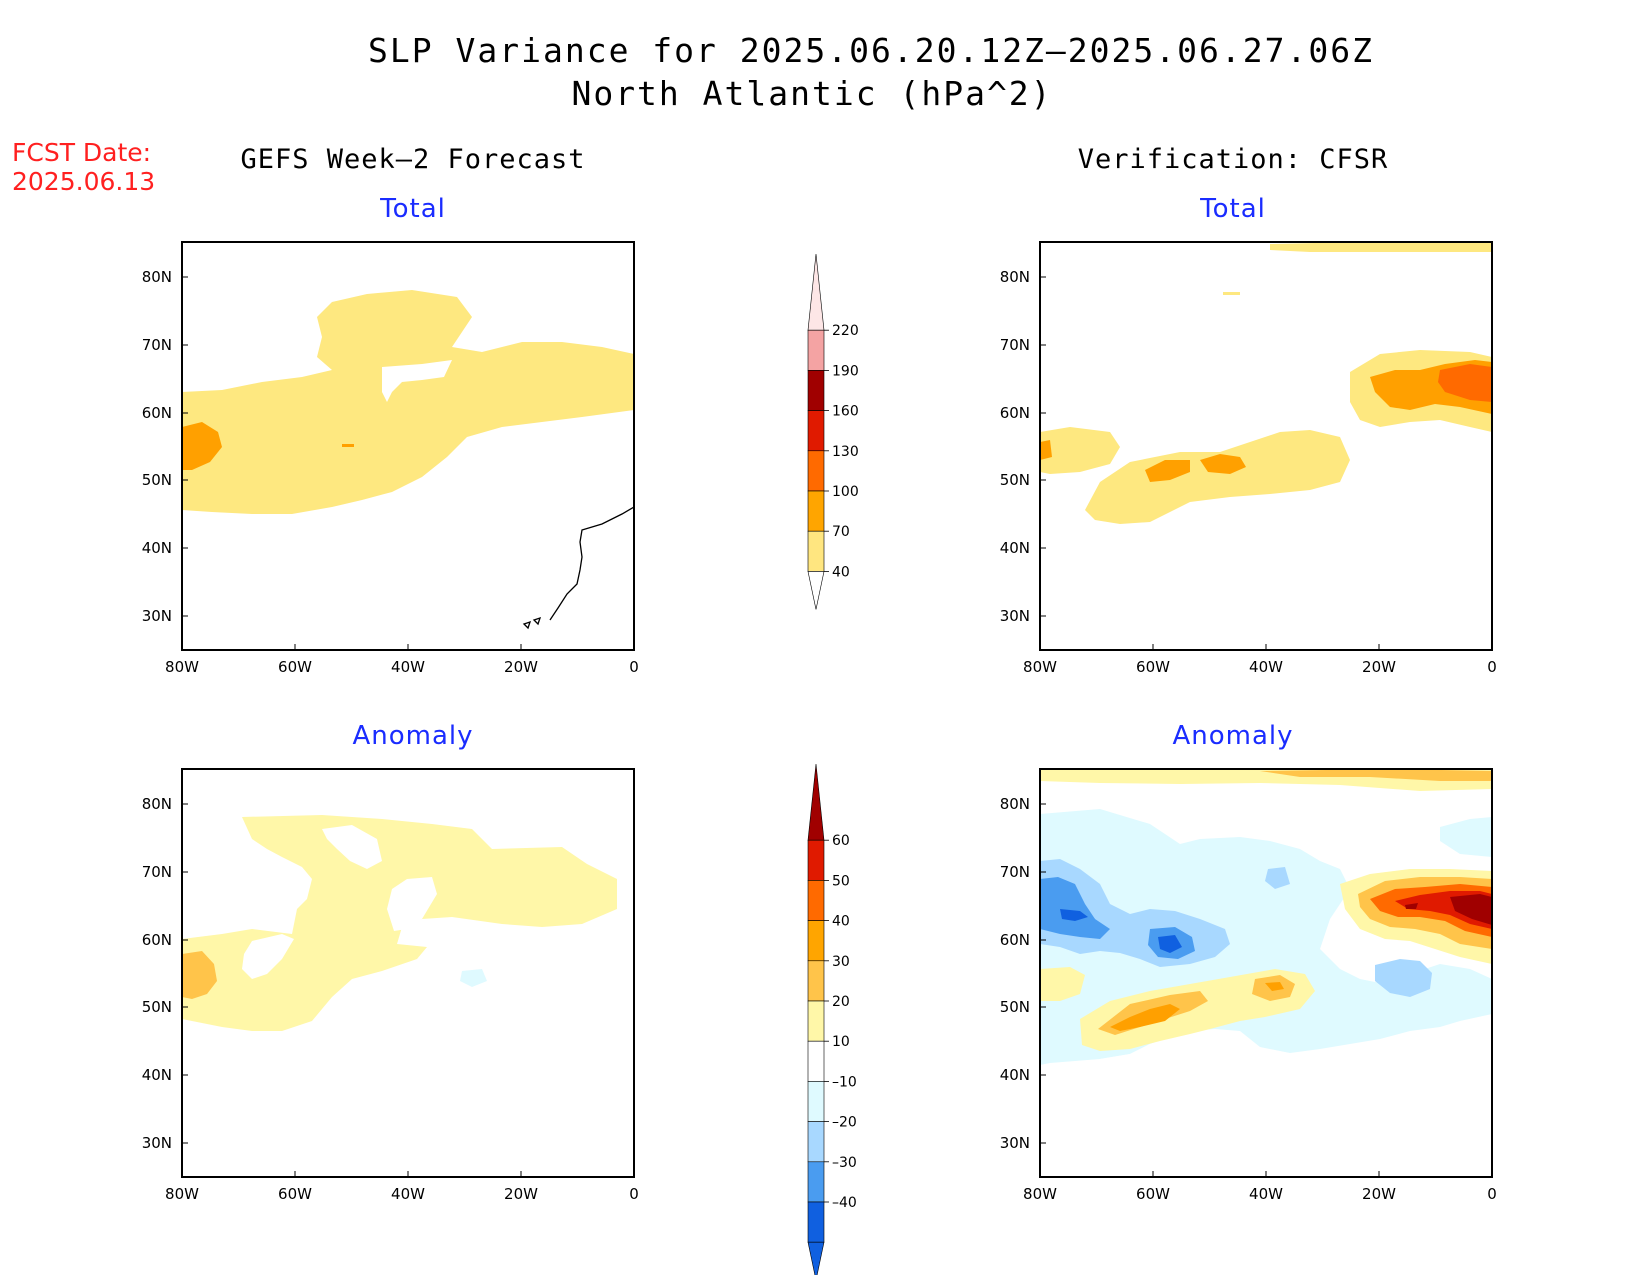  I want to click on figure-title-line2: North Atlantic (hPa^2), so click(811, 93).